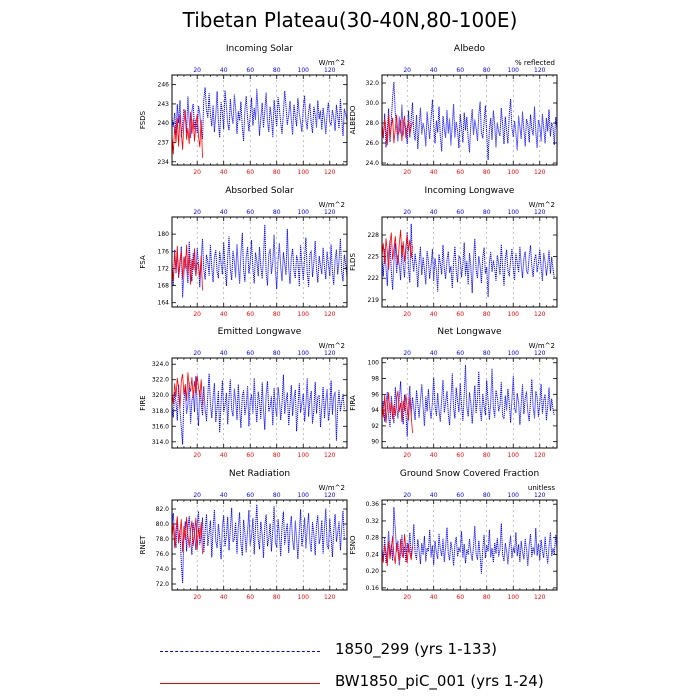 The width and height of the screenshot is (700, 700). I want to click on x-tick-label-bottom-albedo: 120, so click(540, 172).